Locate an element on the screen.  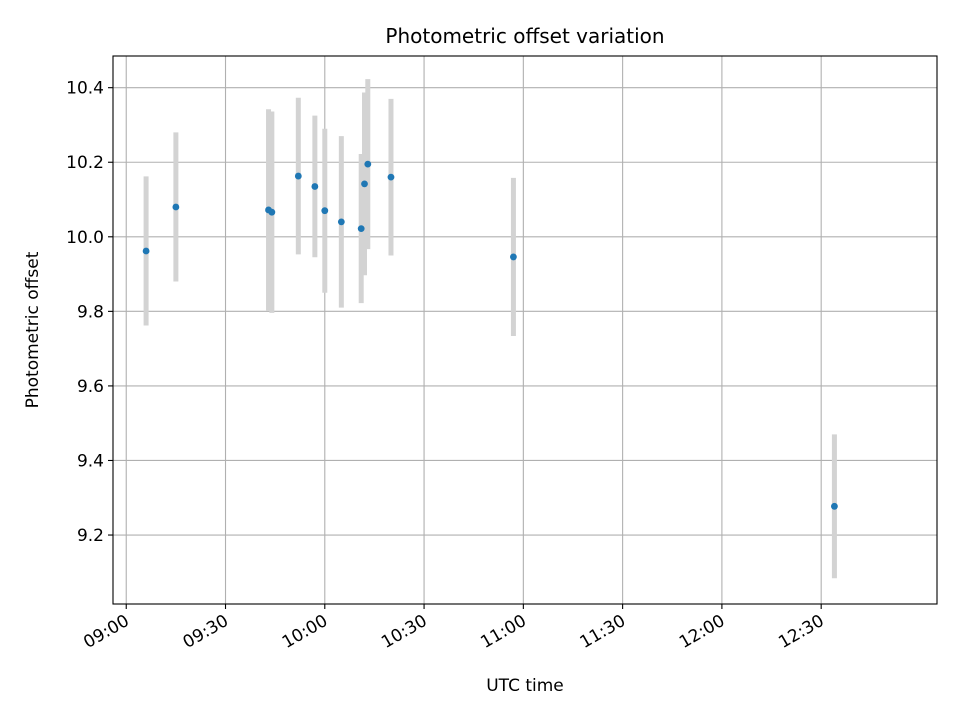
y-axis-label: Photometric offset is located at coordinates (33, 329).